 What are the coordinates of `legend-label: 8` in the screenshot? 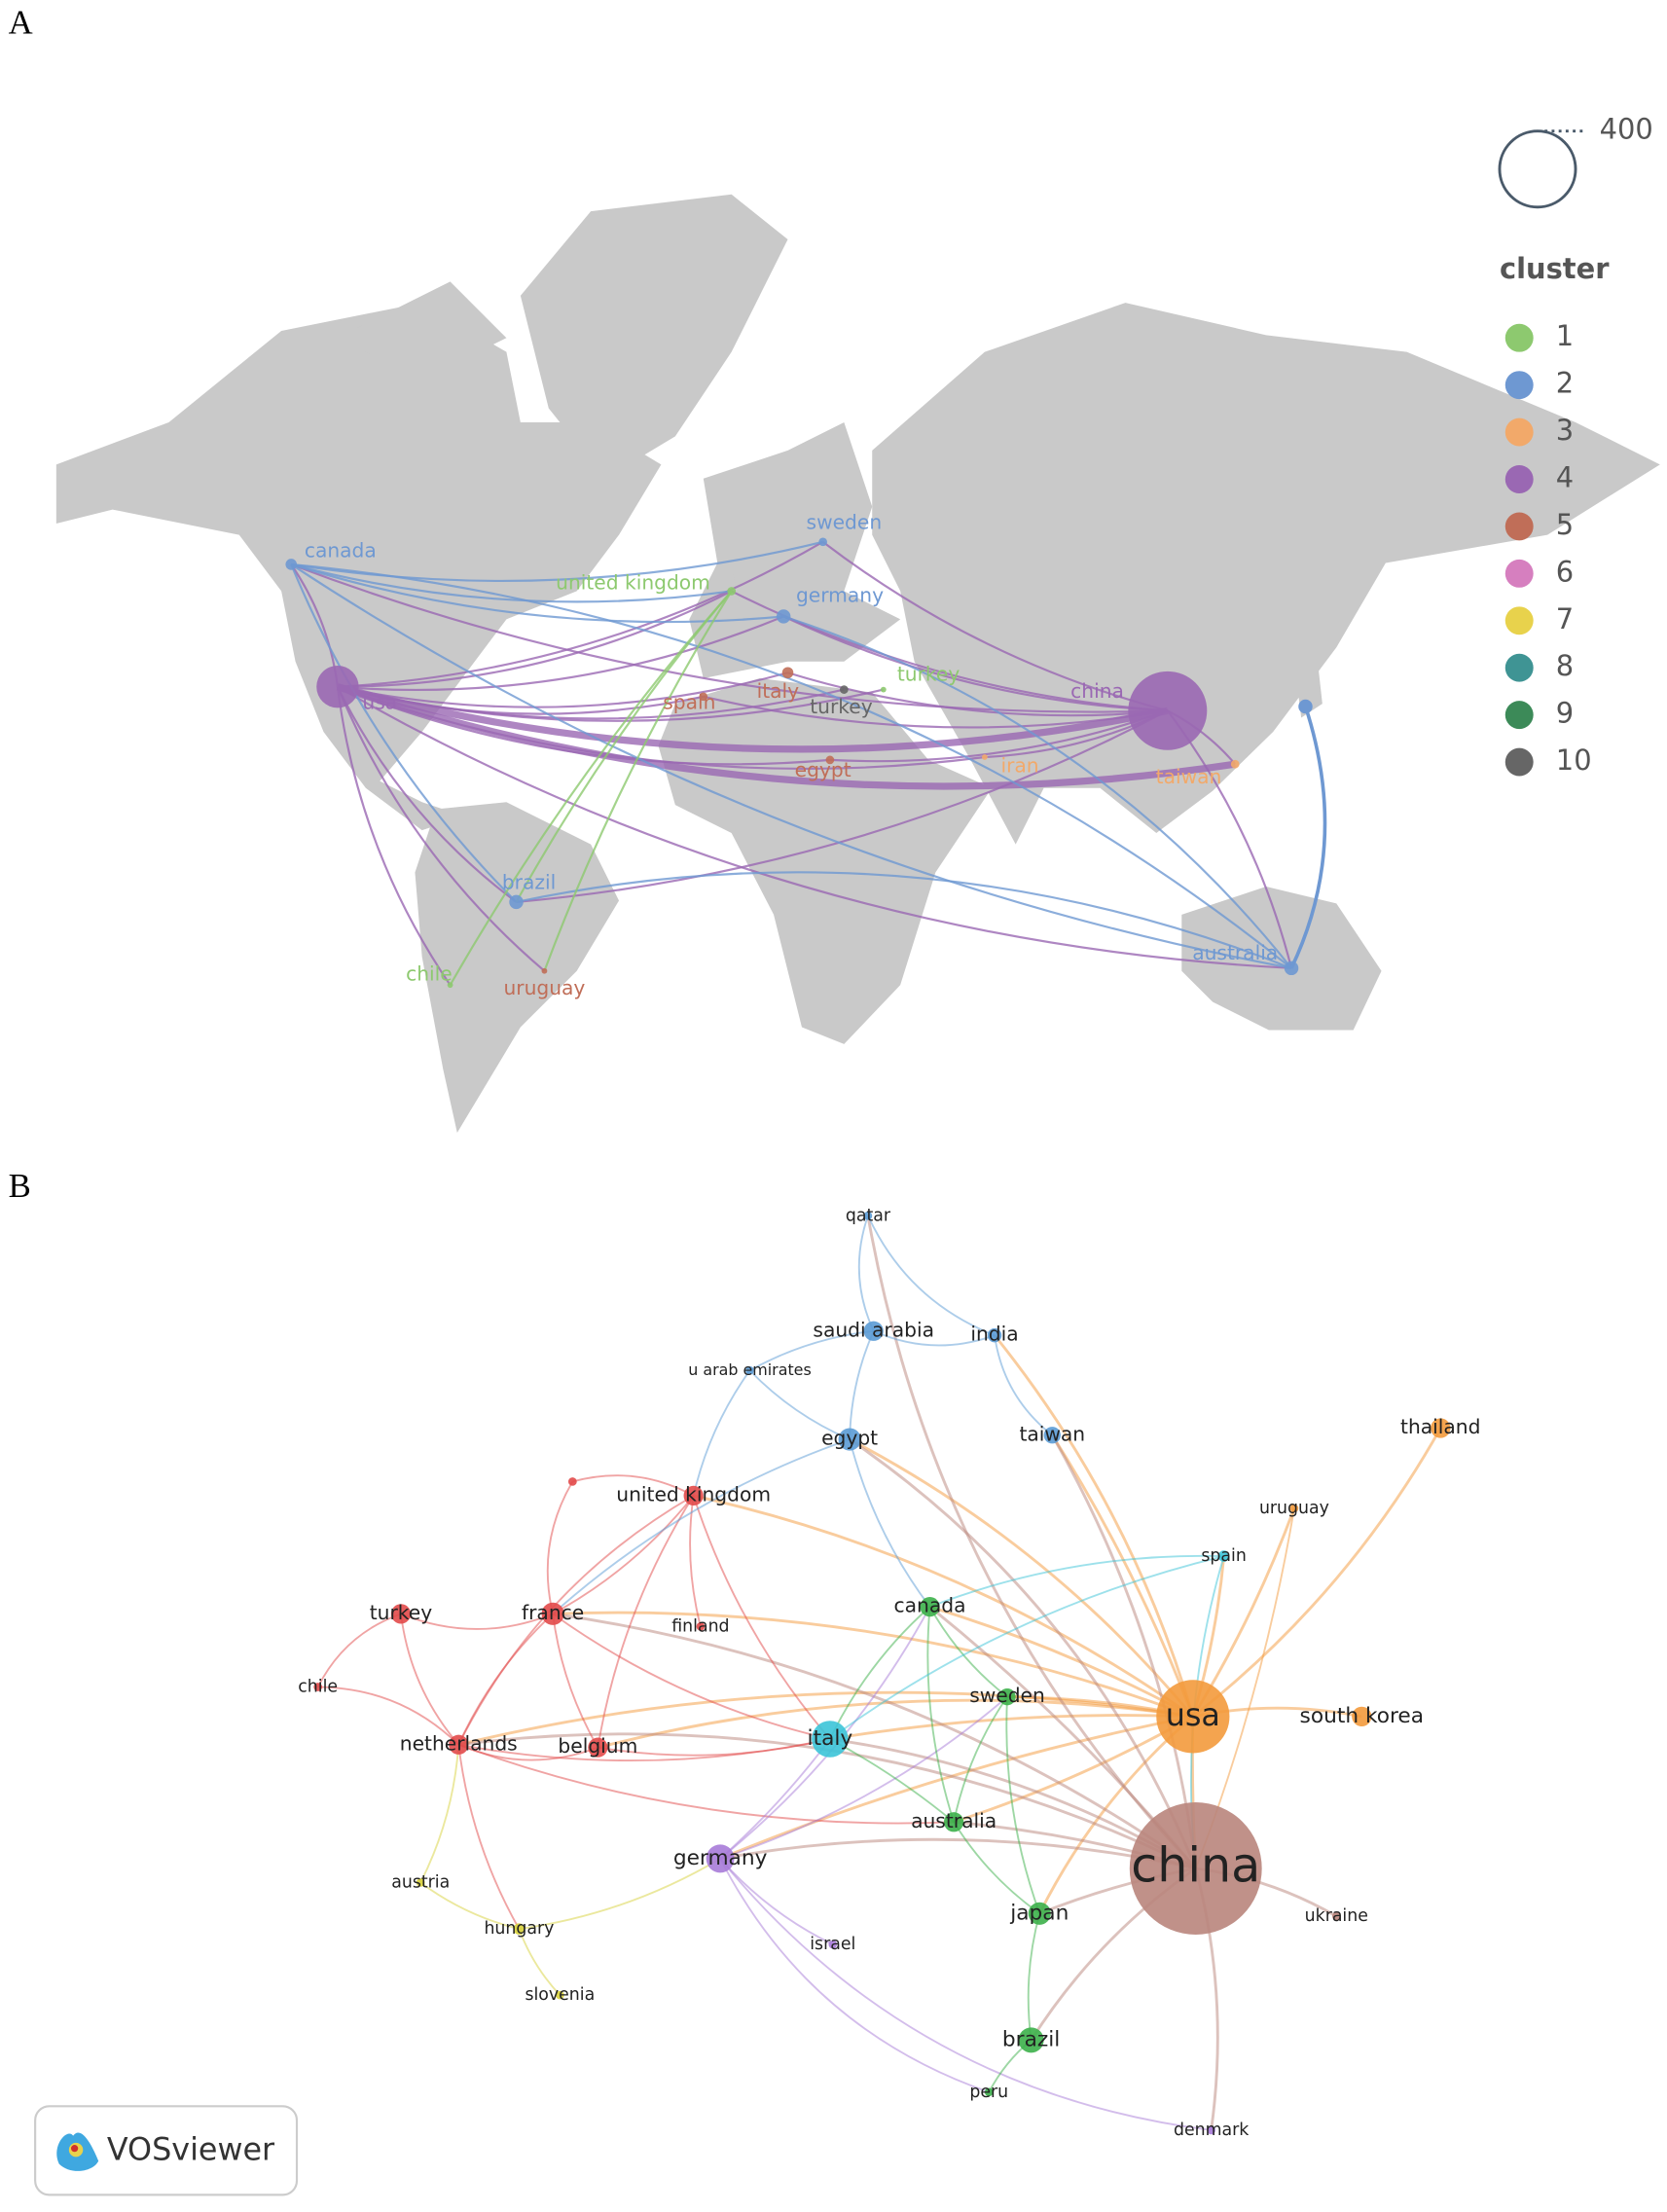 It's located at (1565, 666).